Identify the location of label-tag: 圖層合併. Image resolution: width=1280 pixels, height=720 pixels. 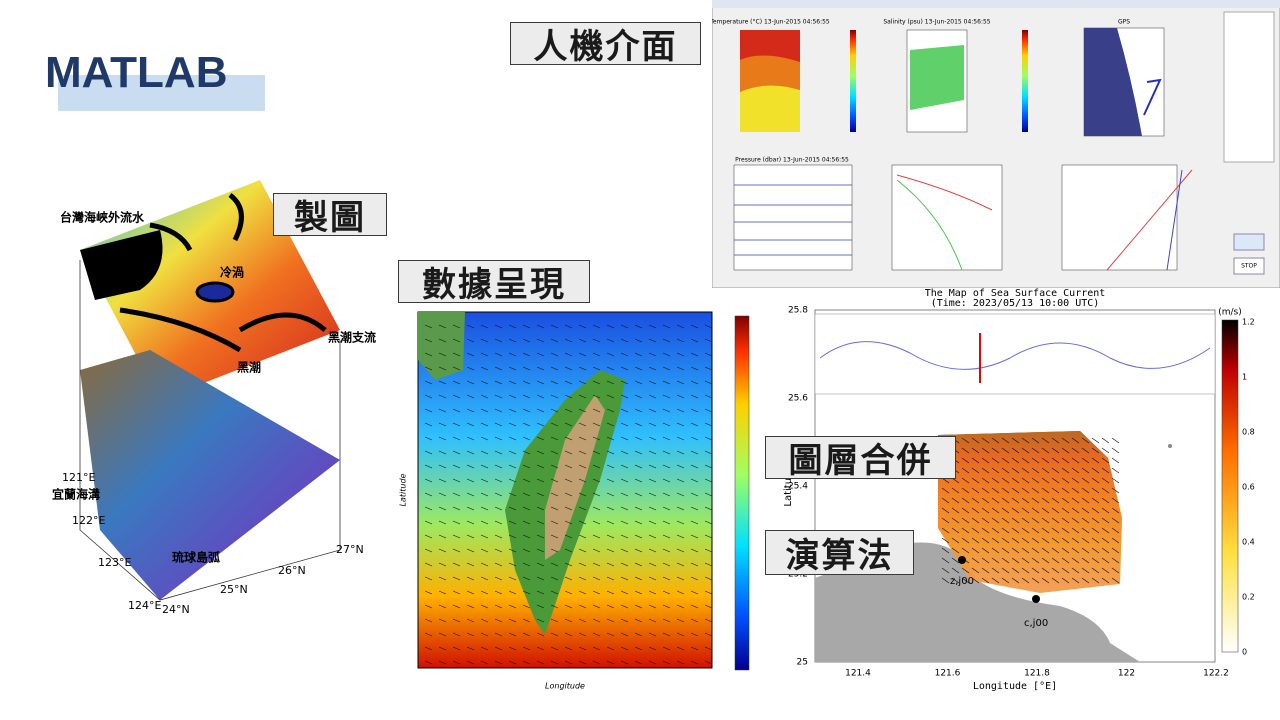
(860, 458).